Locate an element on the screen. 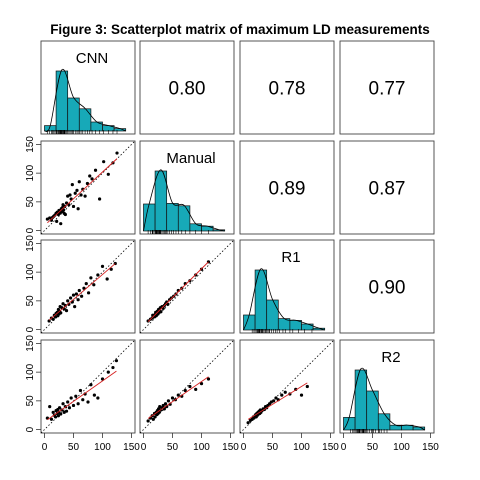  panel-r2-c0 is located at coordinates (88, 286).